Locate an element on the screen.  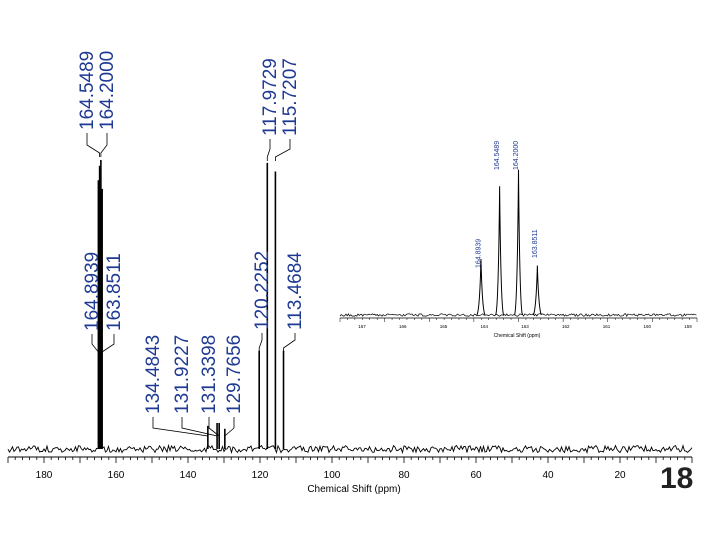
x-tick-label: 80 is located at coordinates (404, 475).